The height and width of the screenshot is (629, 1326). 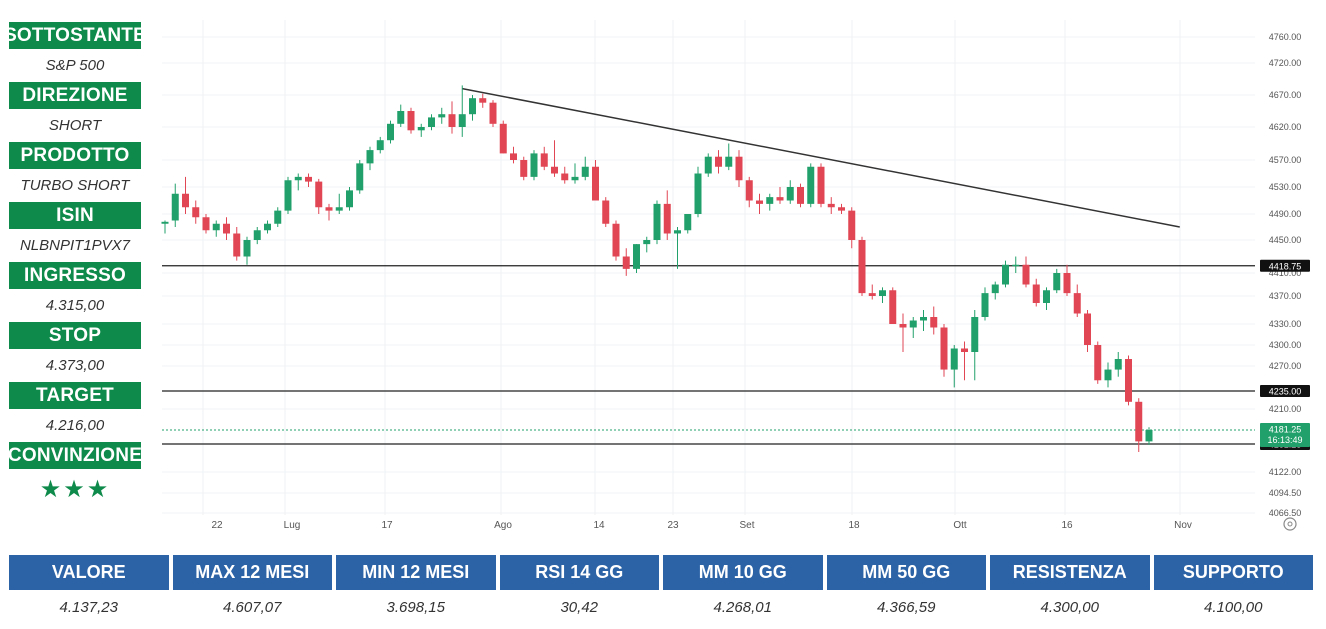 I want to click on y-tick-label: 4670.00, so click(x=1285, y=95).